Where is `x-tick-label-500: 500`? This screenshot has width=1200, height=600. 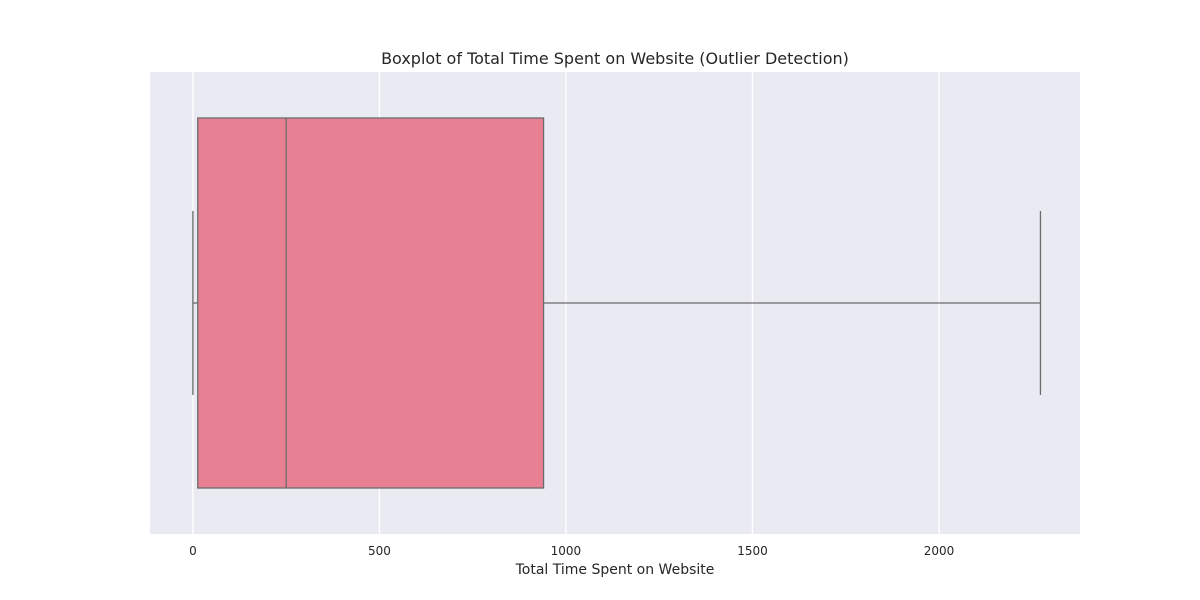
x-tick-label-500: 500 is located at coordinates (379, 551).